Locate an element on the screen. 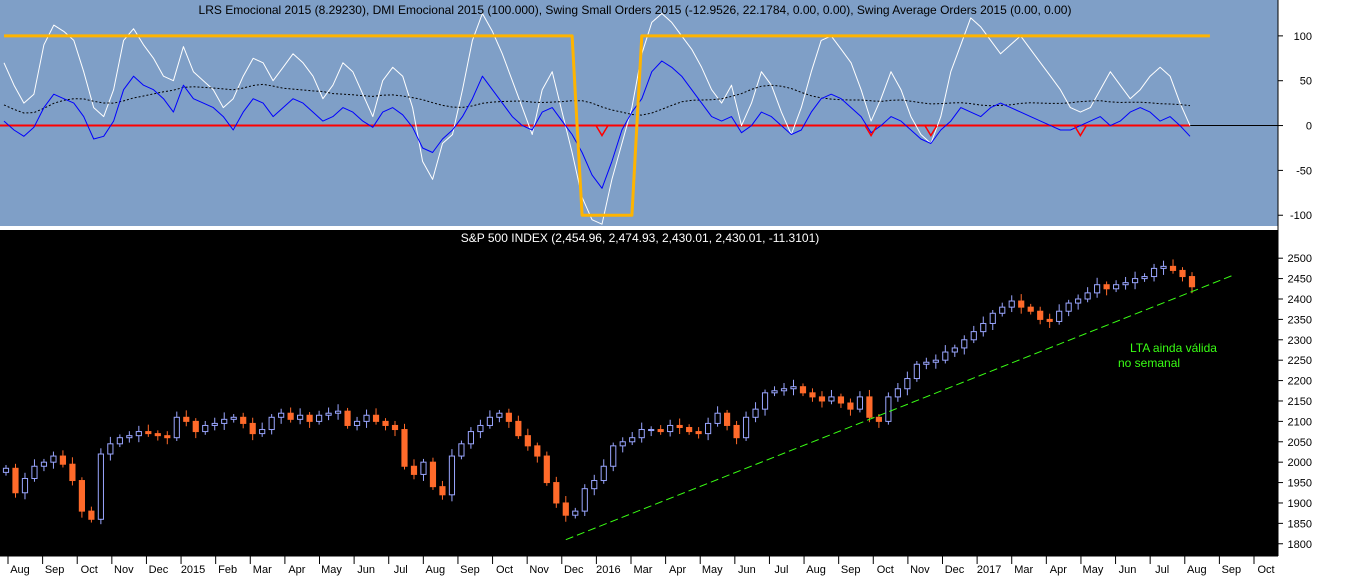 This screenshot has height=582, width=1352. upper-y-tick-label: -100 is located at coordinates (1301, 216).